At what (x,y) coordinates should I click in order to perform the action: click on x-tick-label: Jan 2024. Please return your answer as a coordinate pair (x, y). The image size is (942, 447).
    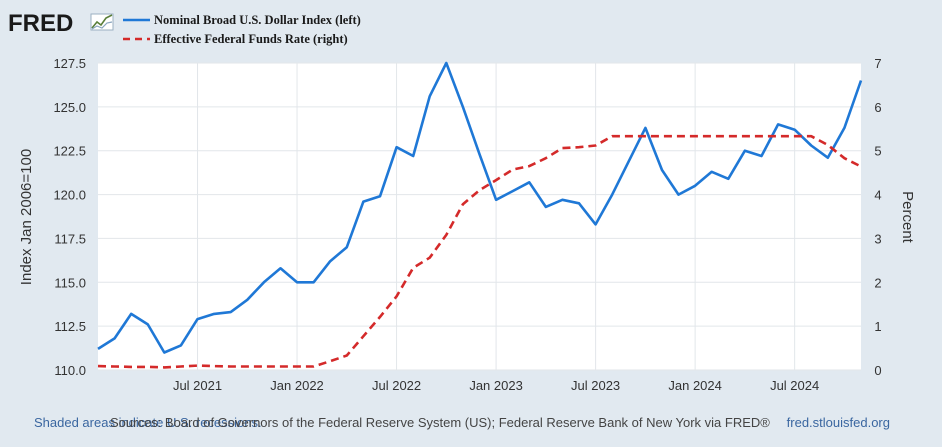
    Looking at the image, I should click on (695, 385).